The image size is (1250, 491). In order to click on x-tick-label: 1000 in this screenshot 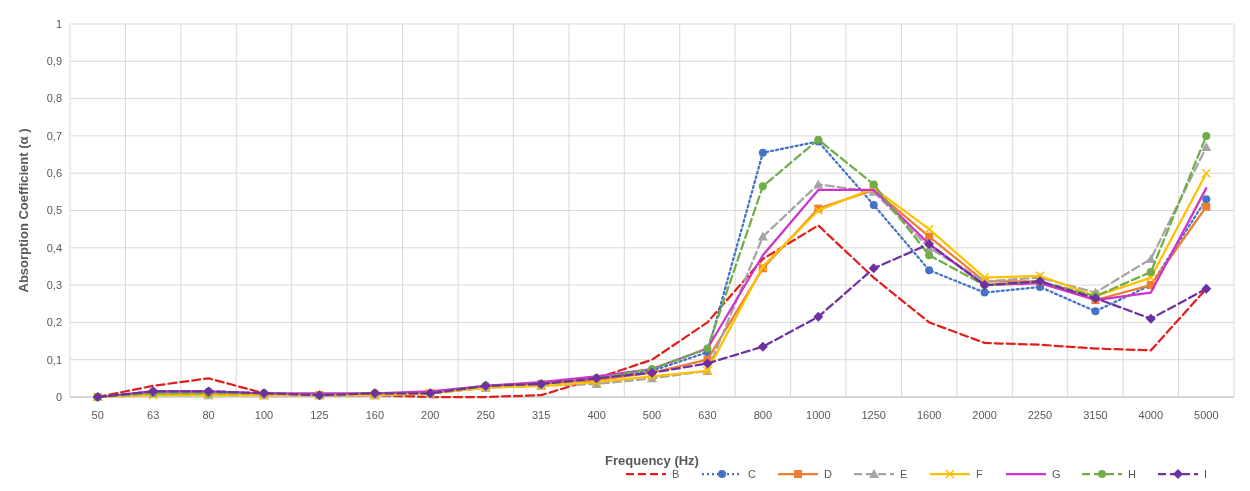, I will do `click(818, 415)`.